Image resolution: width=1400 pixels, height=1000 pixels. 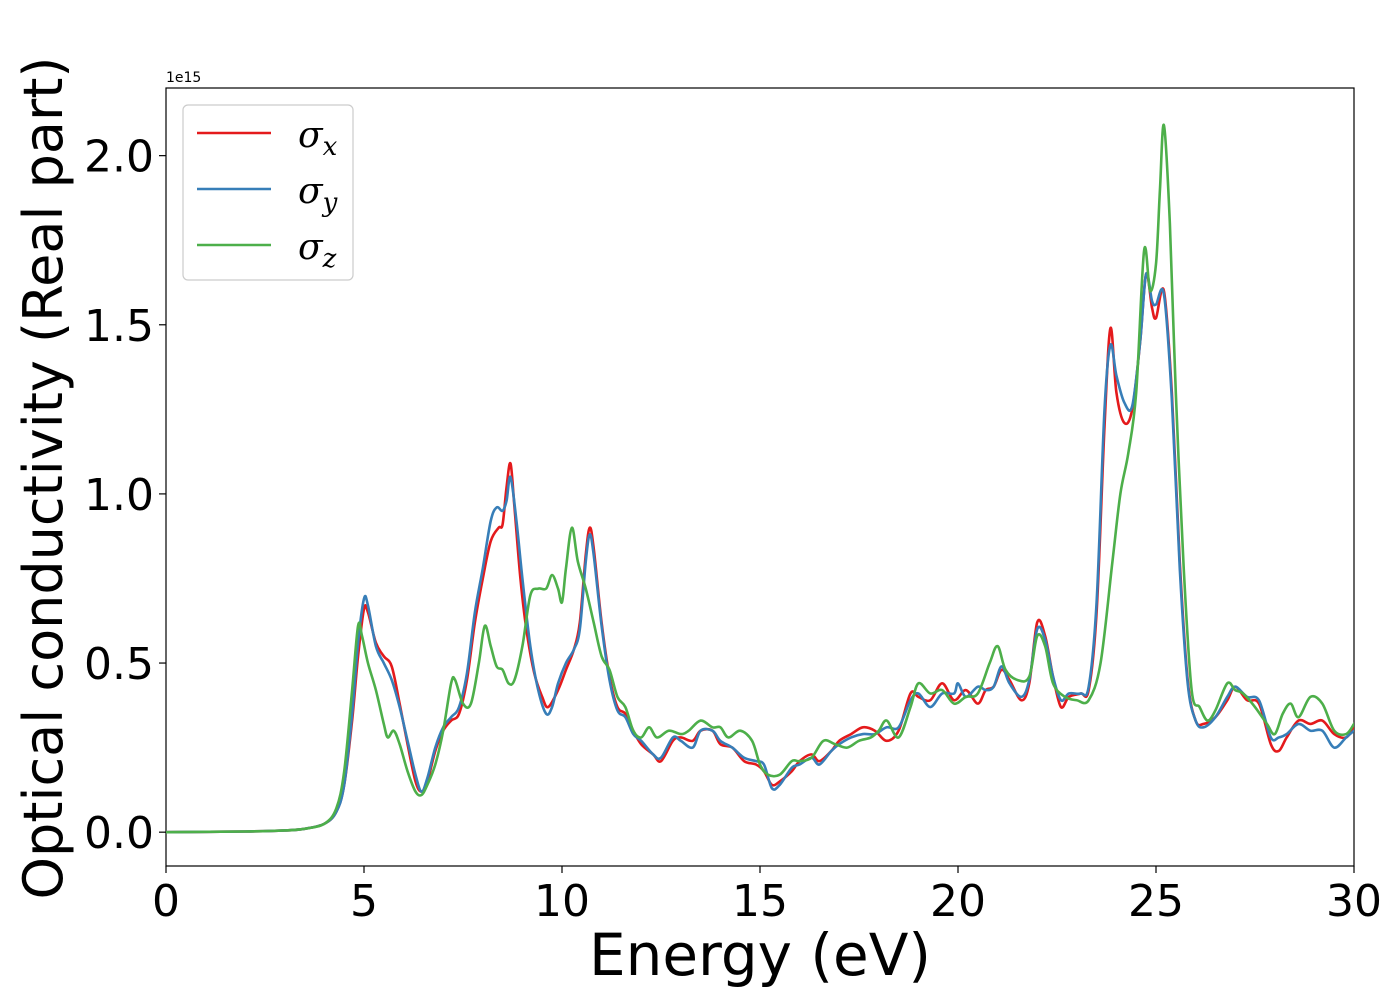 I want to click on legend-label-y: σy, so click(x=318, y=194).